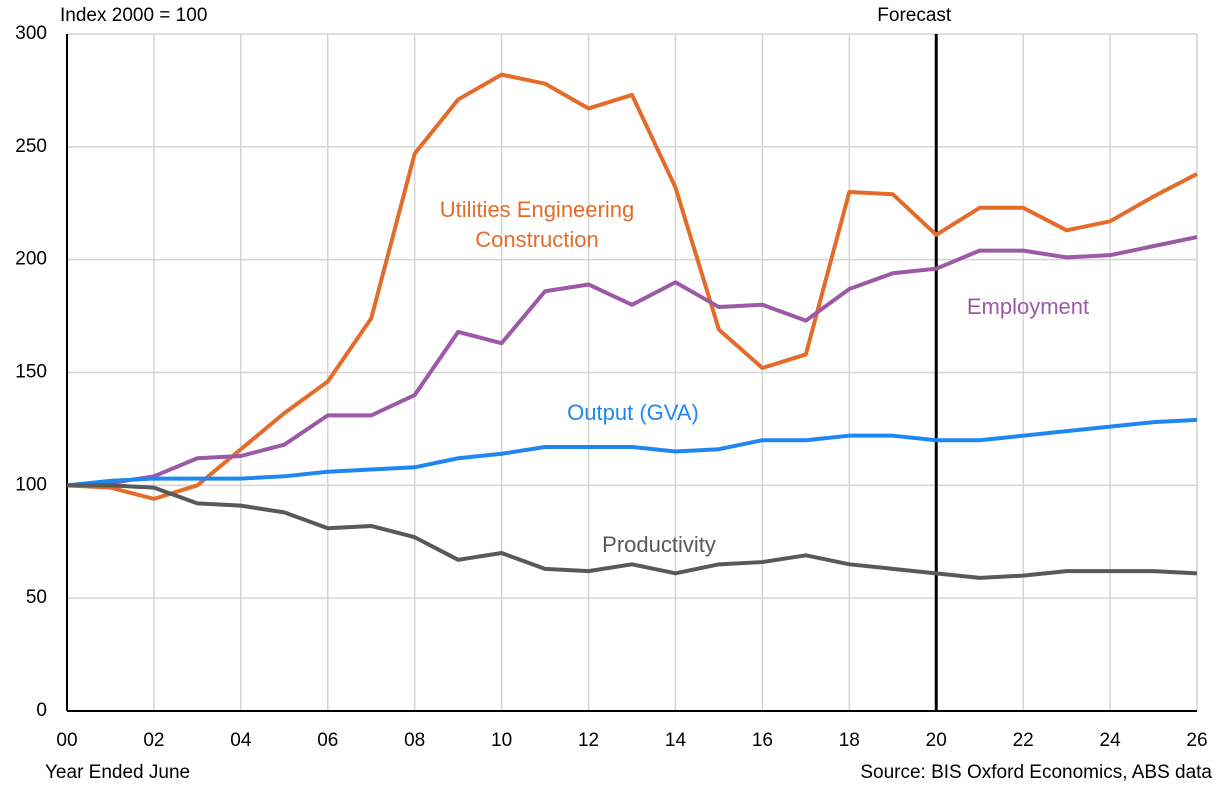  What do you see at coordinates (31, 372) in the screenshot?
I see `y-tick-label: 150` at bounding box center [31, 372].